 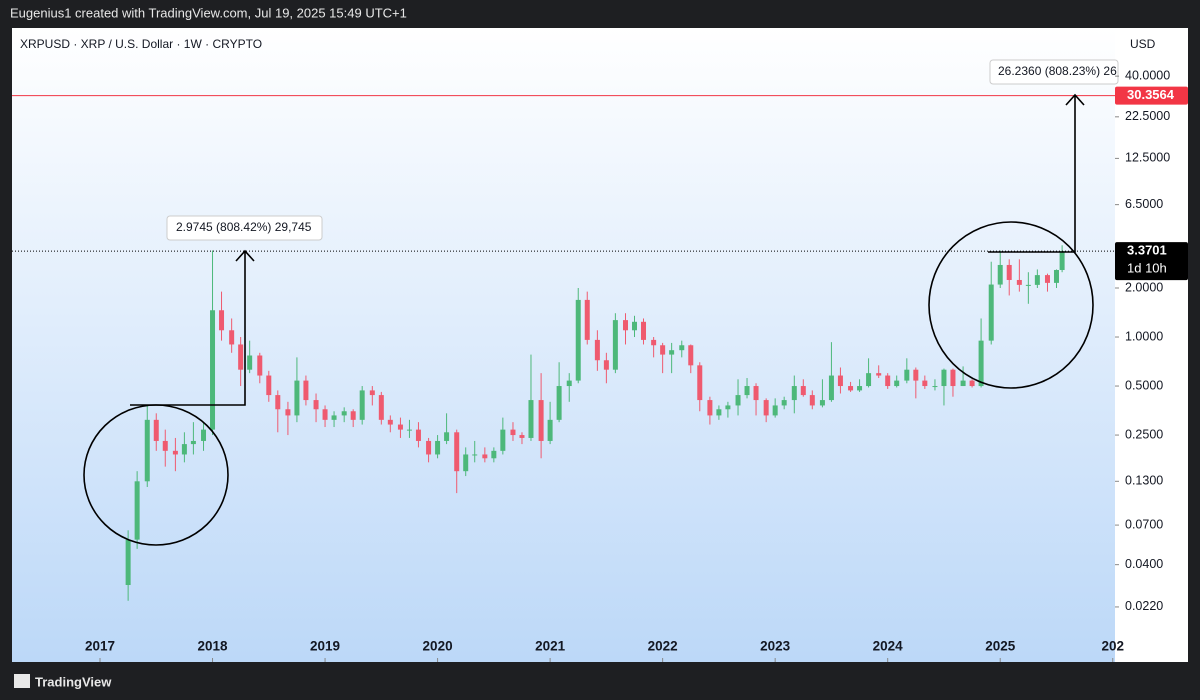 I want to click on measure-arrow, so click(x=192, y=327).